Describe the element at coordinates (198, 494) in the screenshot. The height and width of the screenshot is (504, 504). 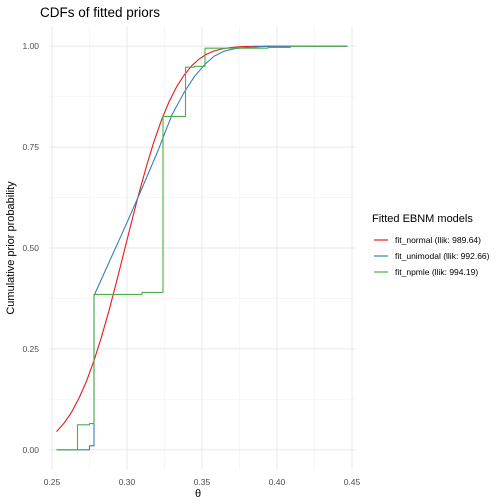
I see `x-axis-title: θ` at that location.